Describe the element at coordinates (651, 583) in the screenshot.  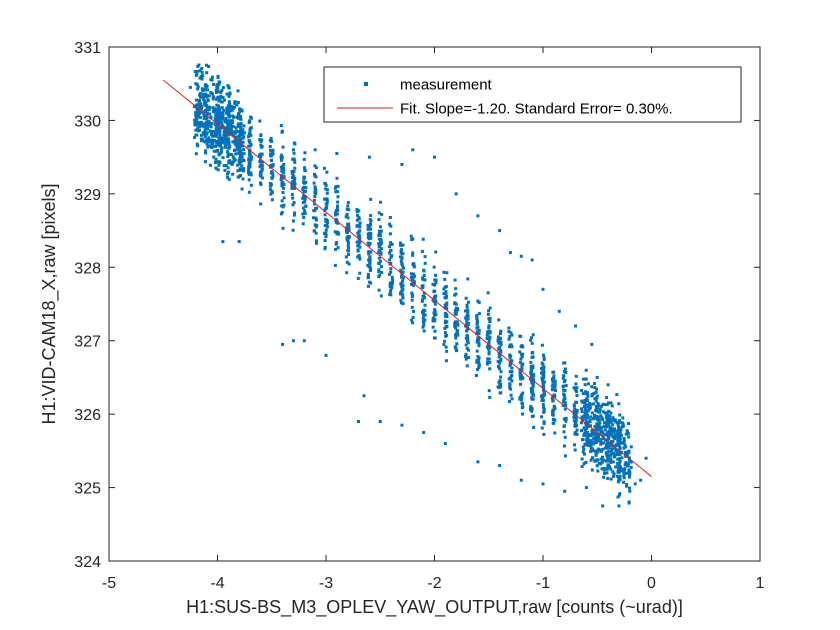
I see `x-tick-label: 0` at that location.